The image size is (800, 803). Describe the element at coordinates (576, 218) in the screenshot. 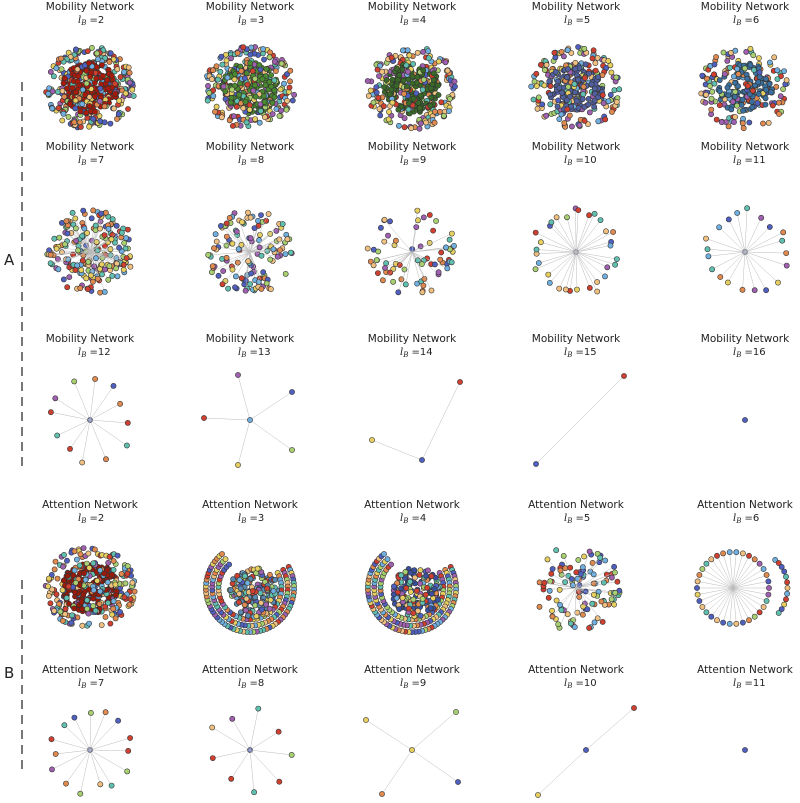

I see `network-panel: Mobility Network lB =10` at that location.